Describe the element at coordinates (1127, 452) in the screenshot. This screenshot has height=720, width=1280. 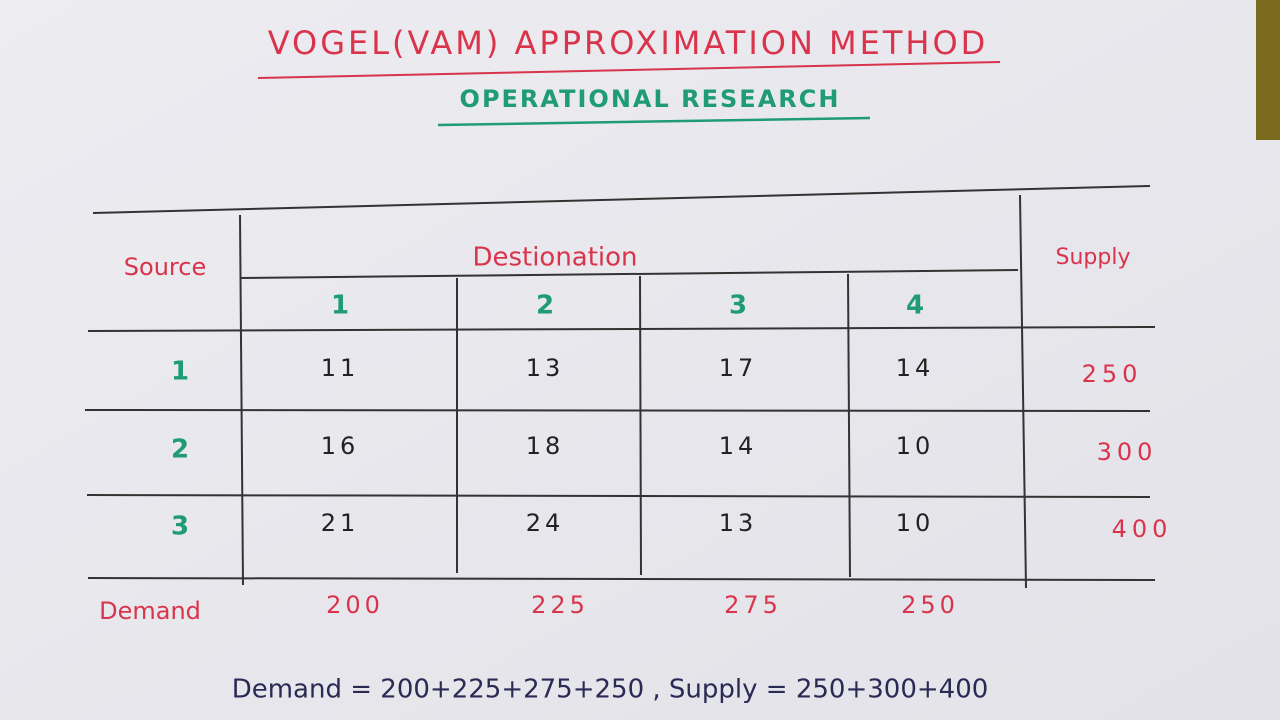
I see `supply-value: 300` at that location.